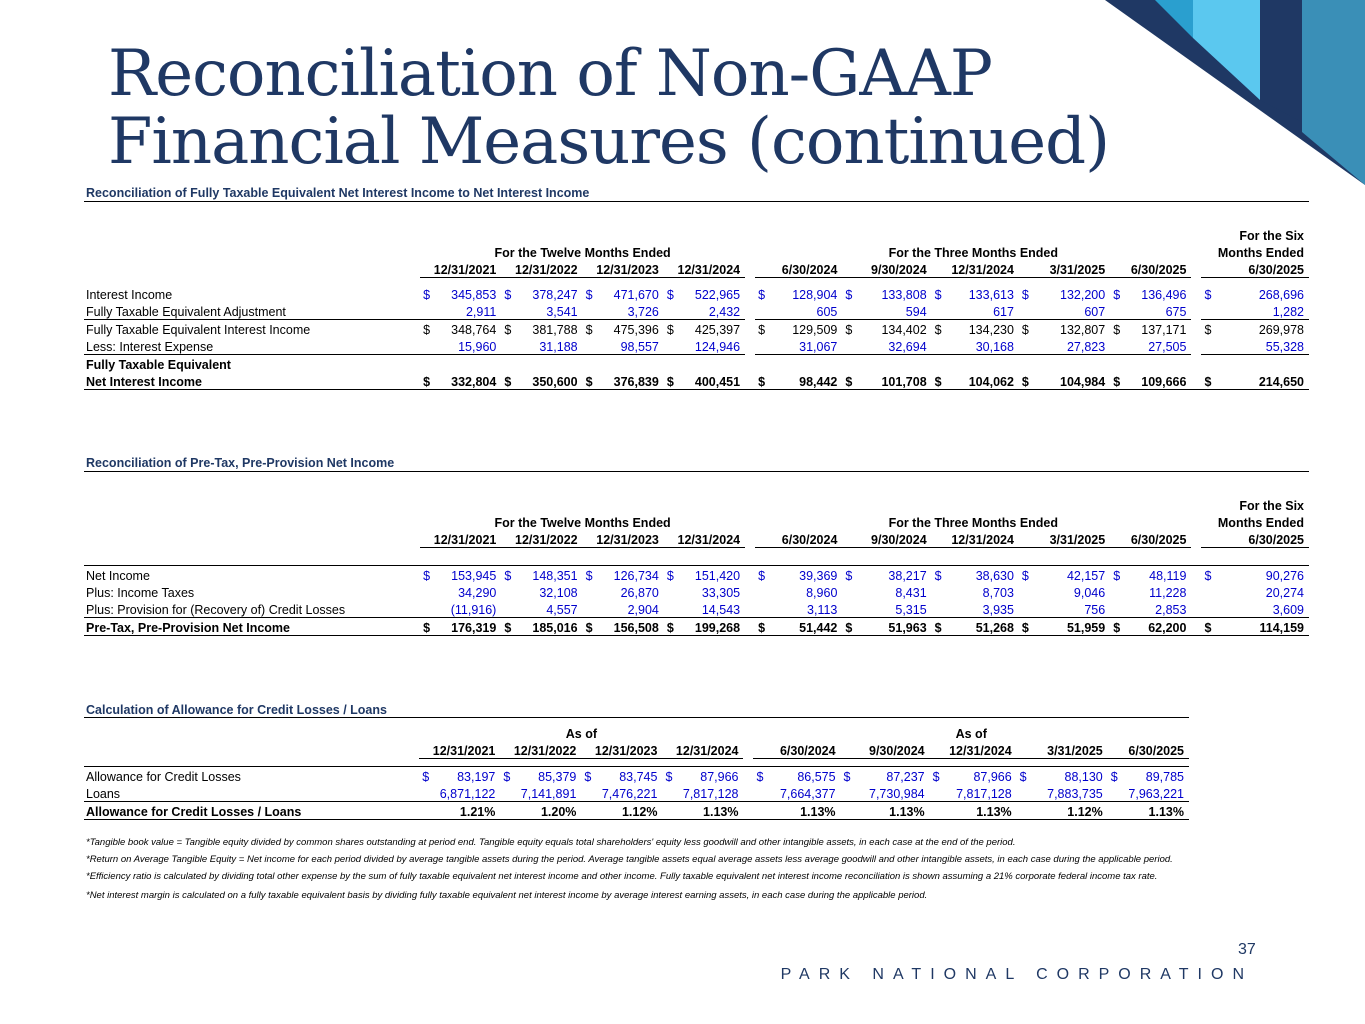  I want to click on cell: 400,451, so click(711, 381).